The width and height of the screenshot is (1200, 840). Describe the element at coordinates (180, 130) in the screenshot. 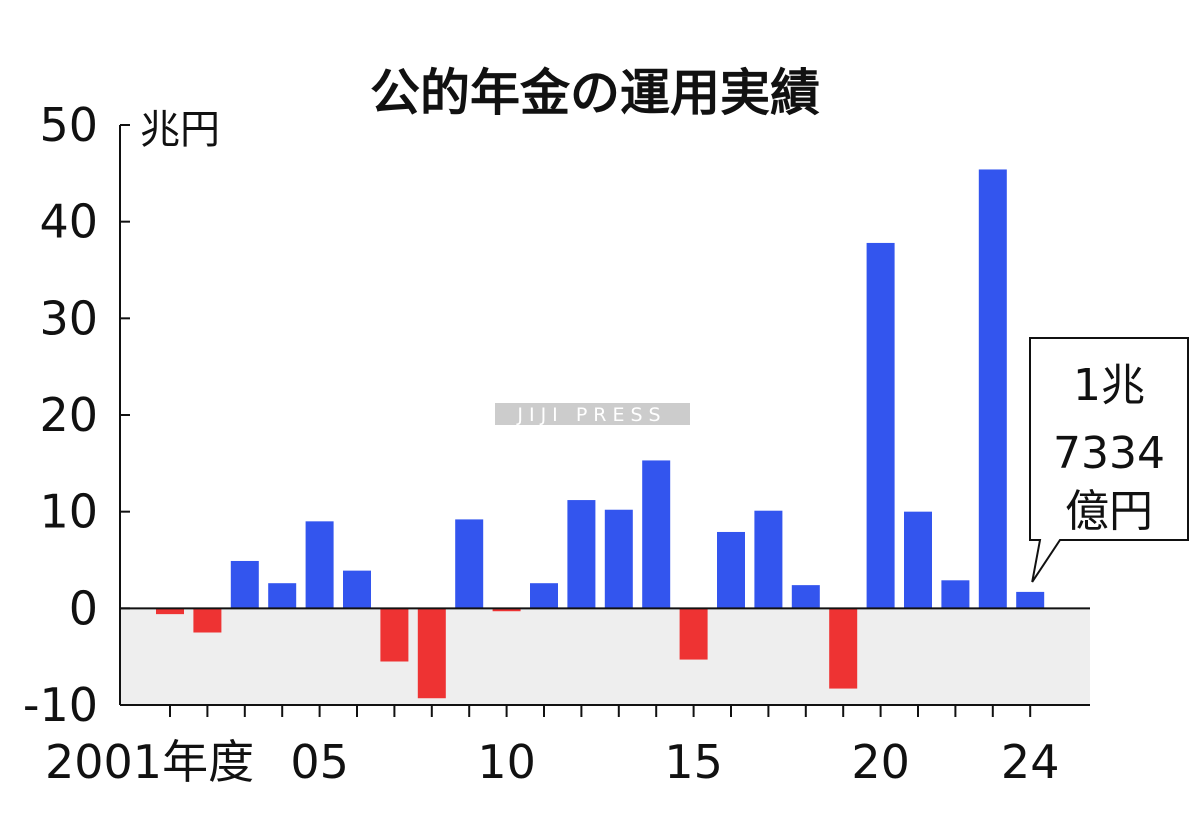

I see `y-unit-label: 兆円` at that location.